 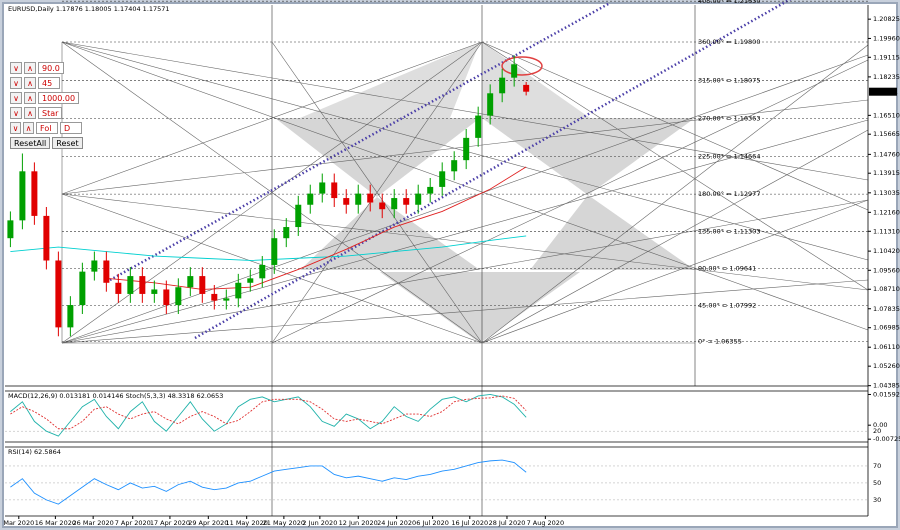 I want to click on x-tick-label: 12 Jun 2020, so click(x=358, y=523).